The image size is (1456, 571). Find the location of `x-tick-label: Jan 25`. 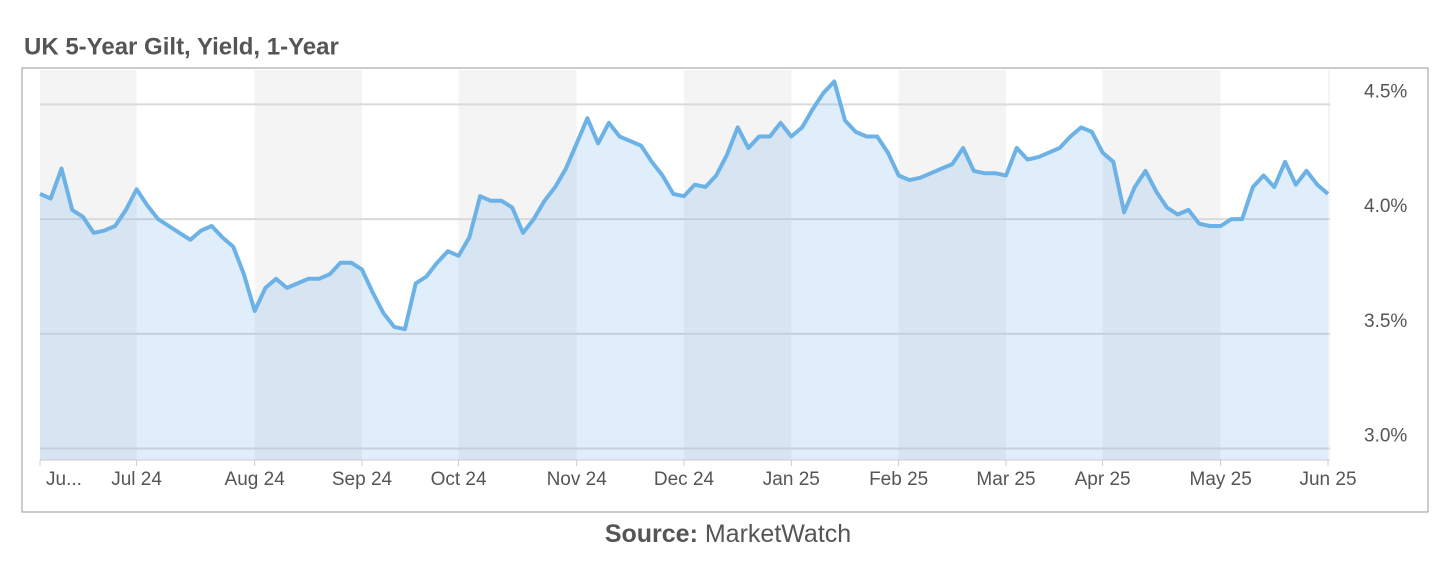

x-tick-label: Jan 25 is located at coordinates (791, 479).